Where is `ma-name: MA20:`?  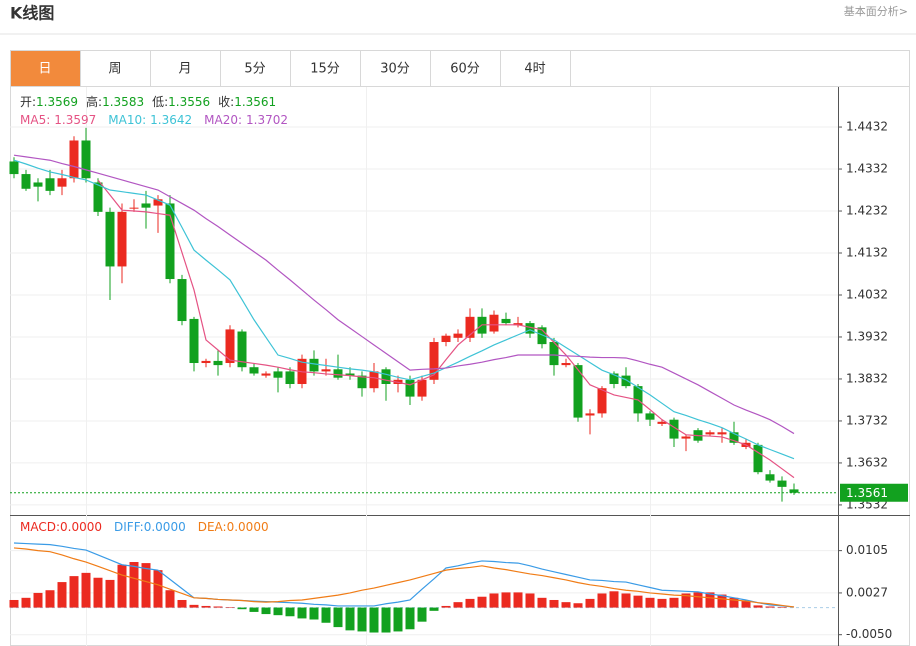 ma-name: MA20: is located at coordinates (223, 120).